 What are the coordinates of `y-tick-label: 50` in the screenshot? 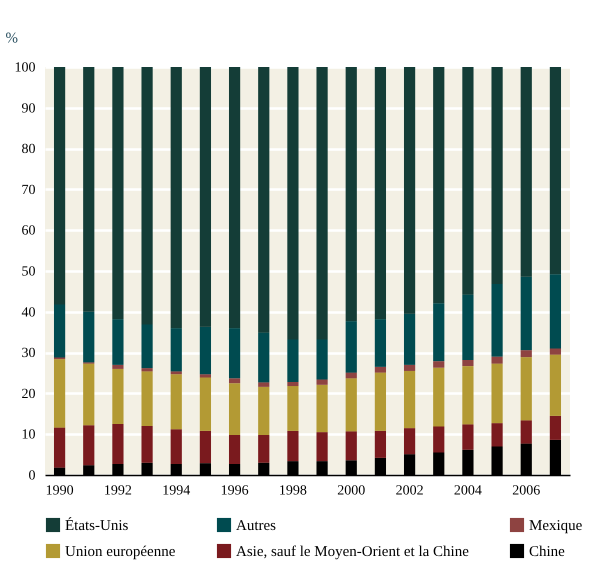 It's located at (29, 272).